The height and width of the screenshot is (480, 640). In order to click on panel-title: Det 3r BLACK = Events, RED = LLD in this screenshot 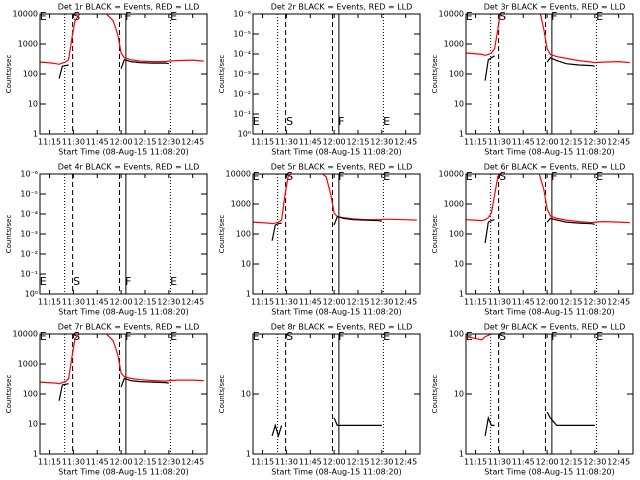, I will do `click(555, 7)`.